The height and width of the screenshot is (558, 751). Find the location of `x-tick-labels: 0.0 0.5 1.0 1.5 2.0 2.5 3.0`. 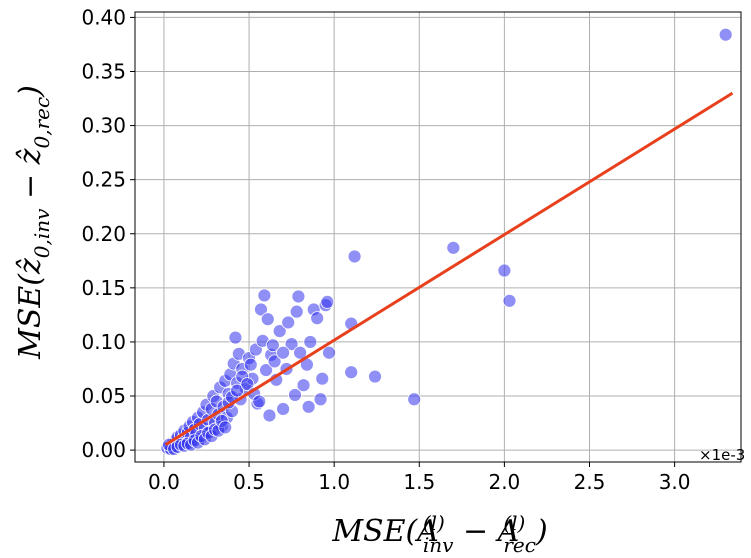

x-tick-labels: 0.0 0.5 1.0 1.5 2.0 2.5 3.0 is located at coordinates (419, 478).